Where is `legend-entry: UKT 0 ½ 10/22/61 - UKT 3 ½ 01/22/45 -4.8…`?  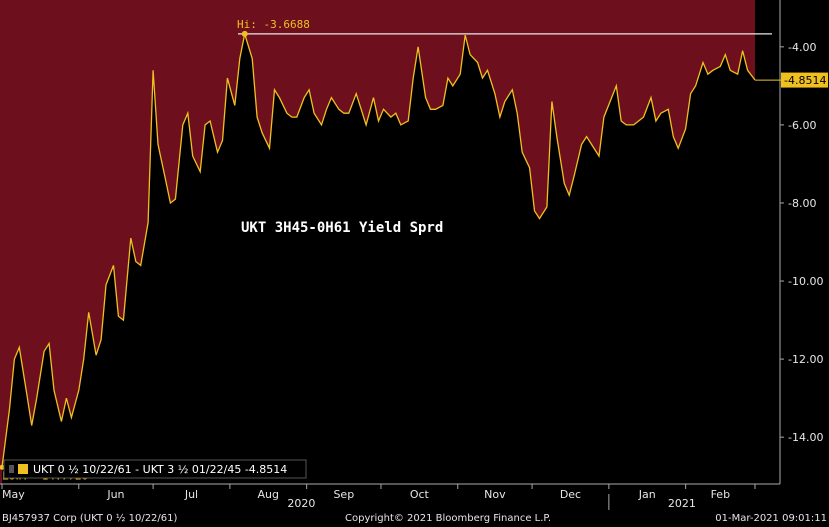 legend-entry: UKT 0 ½ 10/22/61 - UKT 3 ½ 01/22/45 -4.8… is located at coordinates (160, 469).